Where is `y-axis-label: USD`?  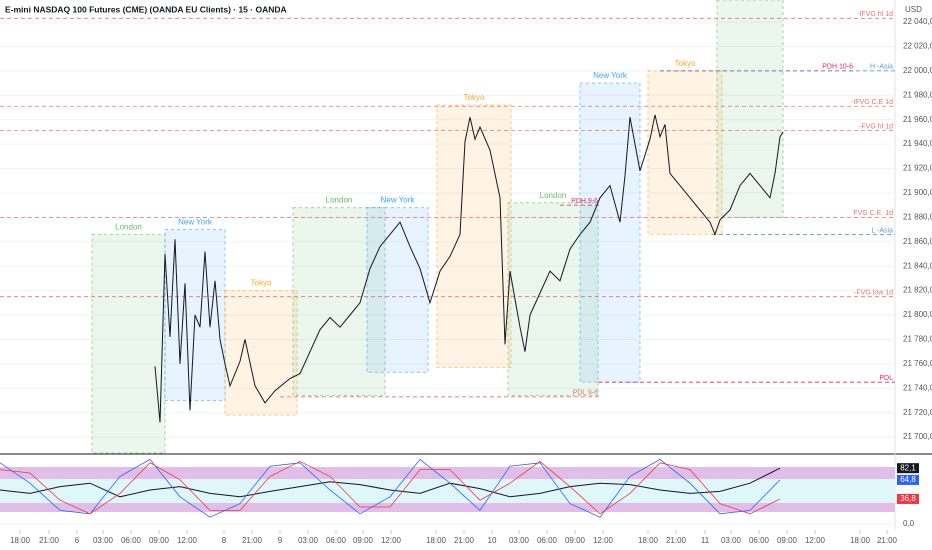
y-axis-label: USD is located at coordinates (913, 9).